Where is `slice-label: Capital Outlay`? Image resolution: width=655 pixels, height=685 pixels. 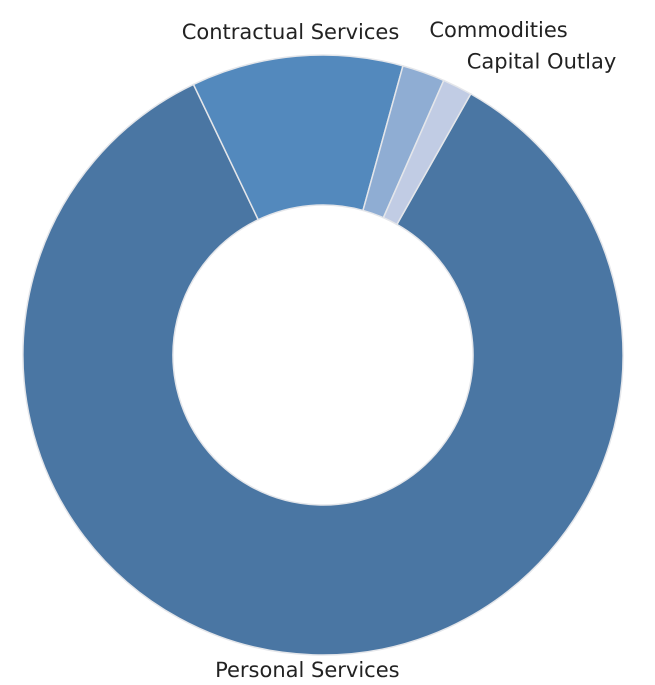 slice-label: Capital Outlay is located at coordinates (541, 61).